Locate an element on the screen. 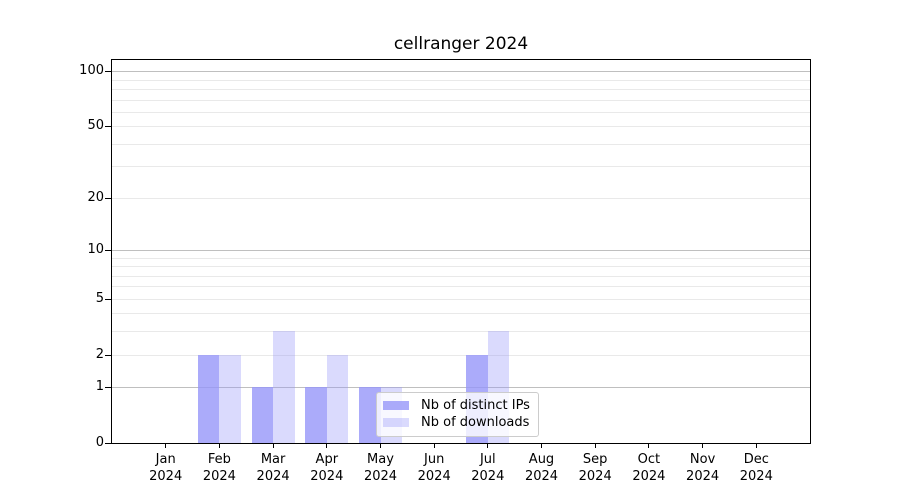 This screenshot has width=900, height=500. x-tick-label: Jul 2024 is located at coordinates (488, 468).